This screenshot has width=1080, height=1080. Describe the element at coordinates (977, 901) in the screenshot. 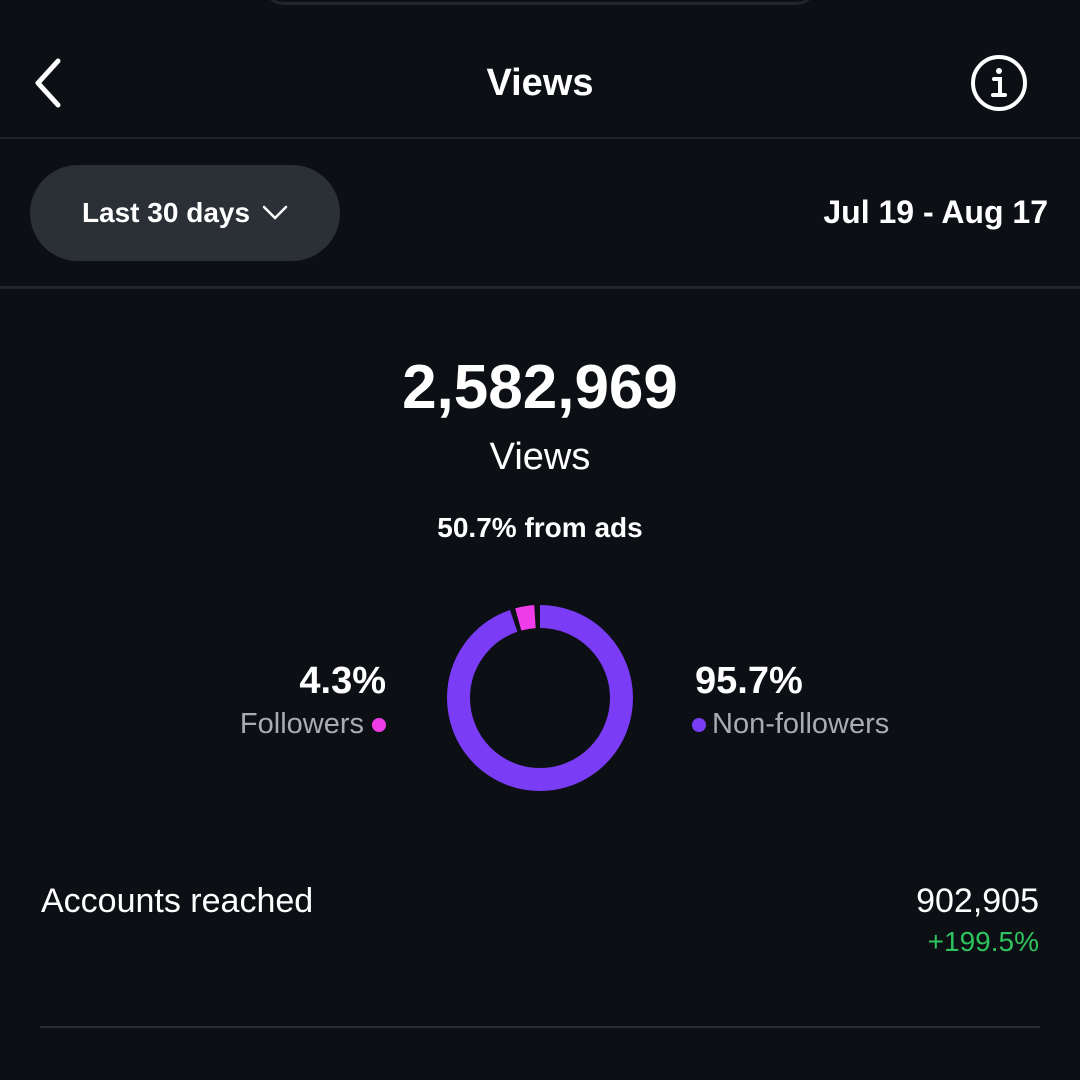

I see `accounts-reached-value: 902,905` at that location.